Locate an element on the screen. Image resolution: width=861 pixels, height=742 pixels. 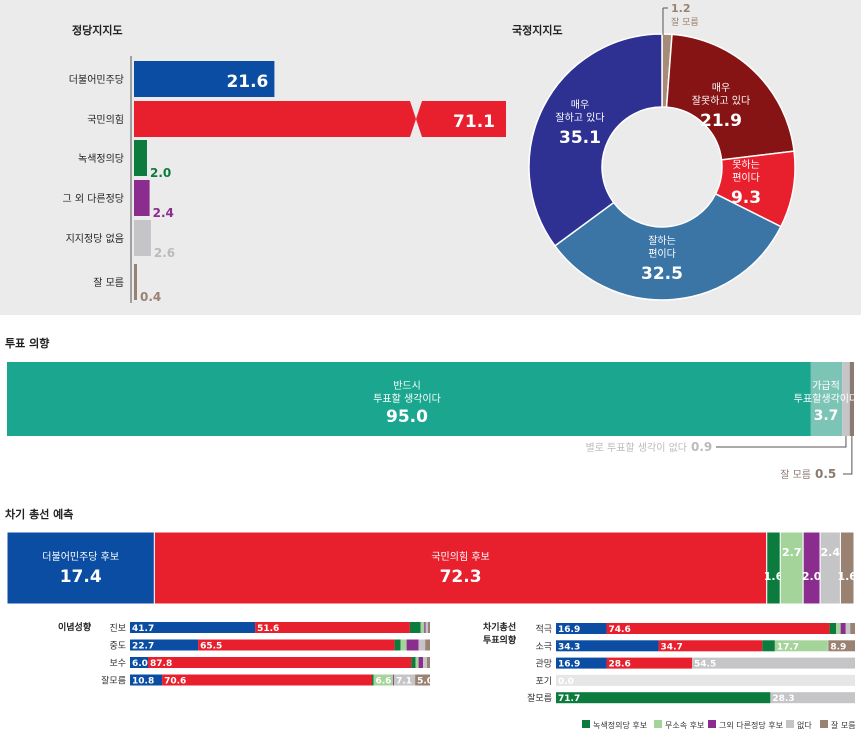
party-support-title: 정당지지도 is located at coordinates (97, 30).